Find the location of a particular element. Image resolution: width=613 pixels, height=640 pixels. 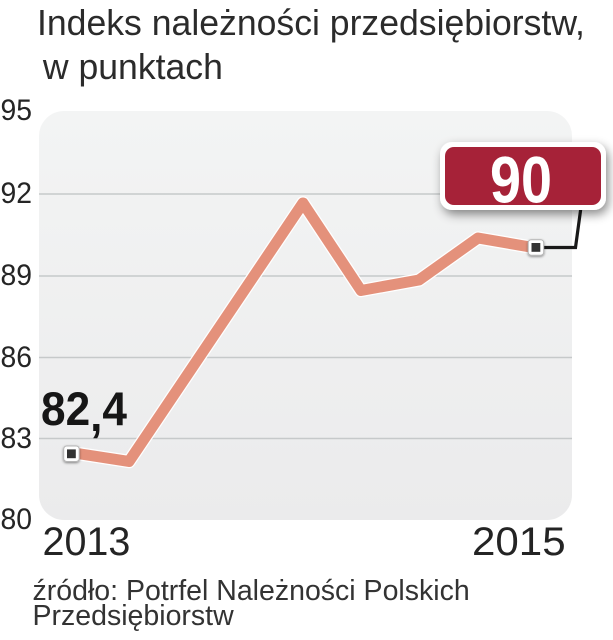

svg-text: 90 is located at coordinates (521, 179).